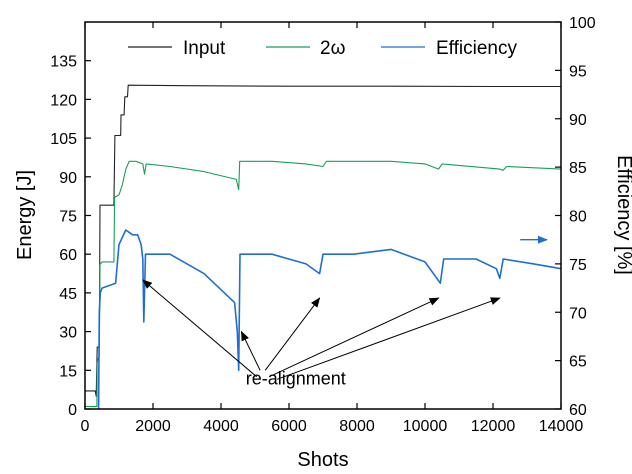  I want to click on y-right-tick-label: 100, so click(582, 23).